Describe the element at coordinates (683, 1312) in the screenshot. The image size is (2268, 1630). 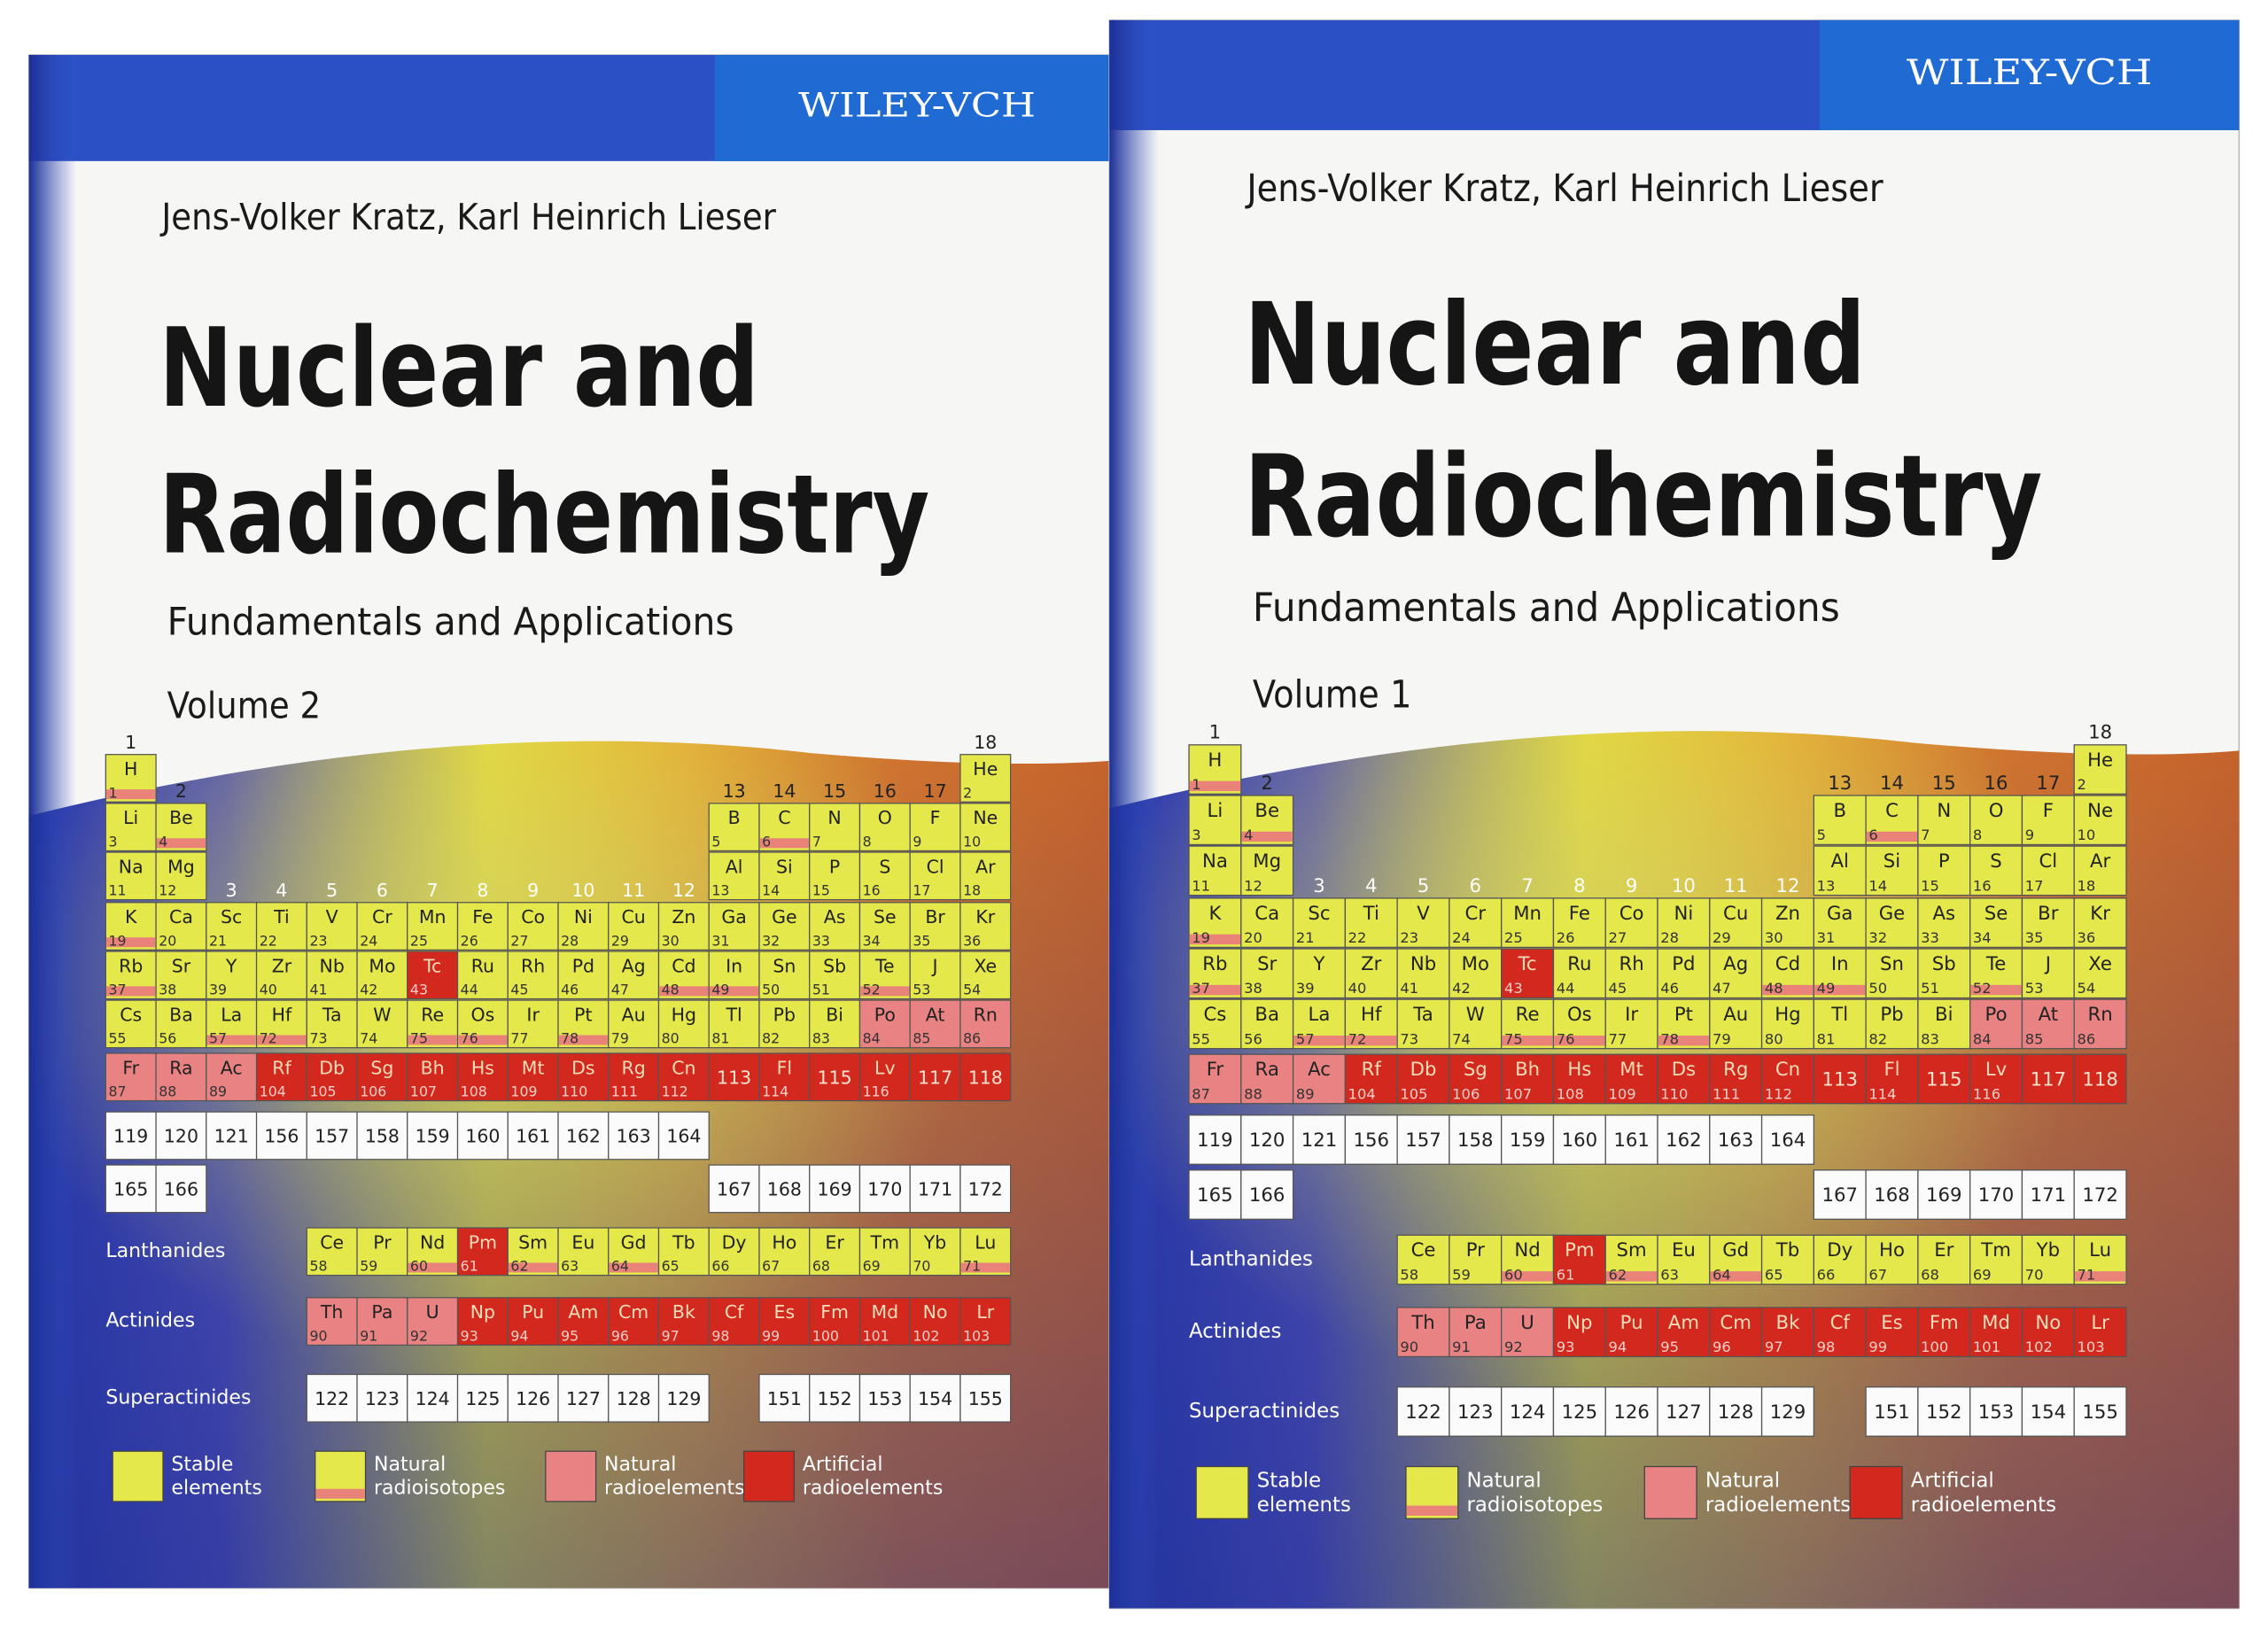
I see `element-symbol: Bk` at that location.